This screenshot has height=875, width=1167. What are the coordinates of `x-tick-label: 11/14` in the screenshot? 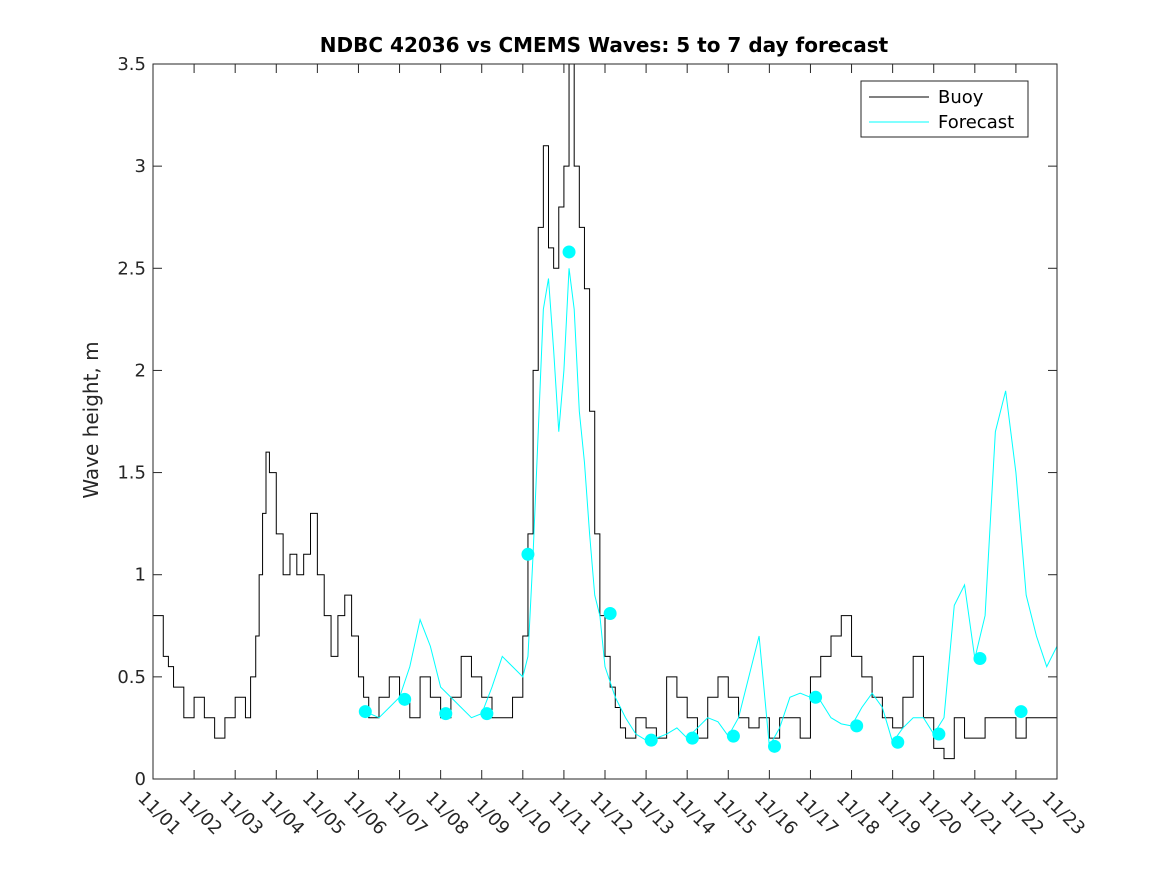 It's located at (694, 814).